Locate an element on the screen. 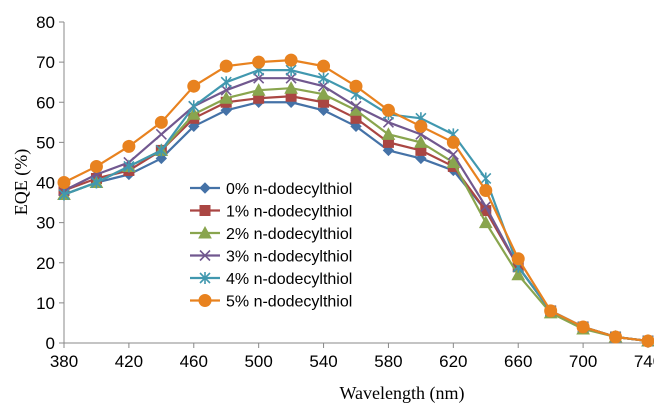  x-tick-label: 740 is located at coordinates (644, 361).